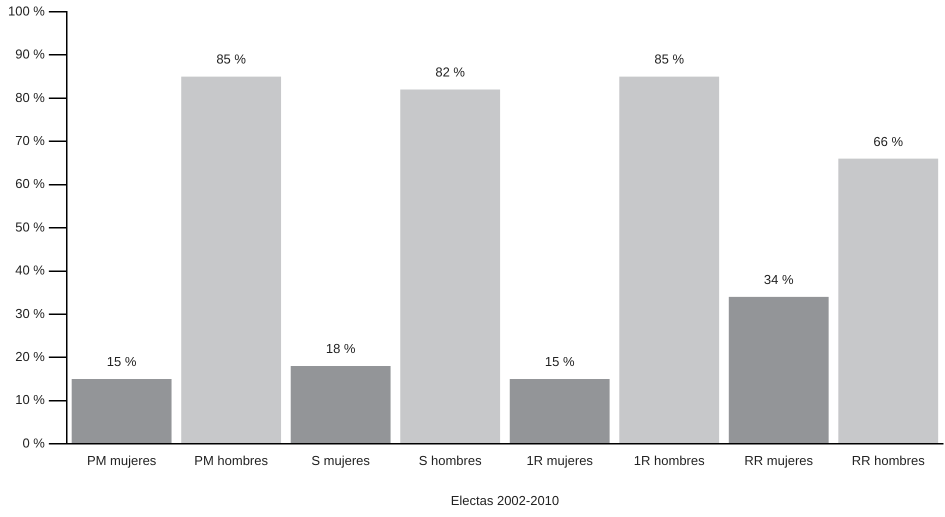 The height and width of the screenshot is (517, 945). What do you see at coordinates (30, 140) in the screenshot?
I see `y-tick-label: 70 %` at bounding box center [30, 140].